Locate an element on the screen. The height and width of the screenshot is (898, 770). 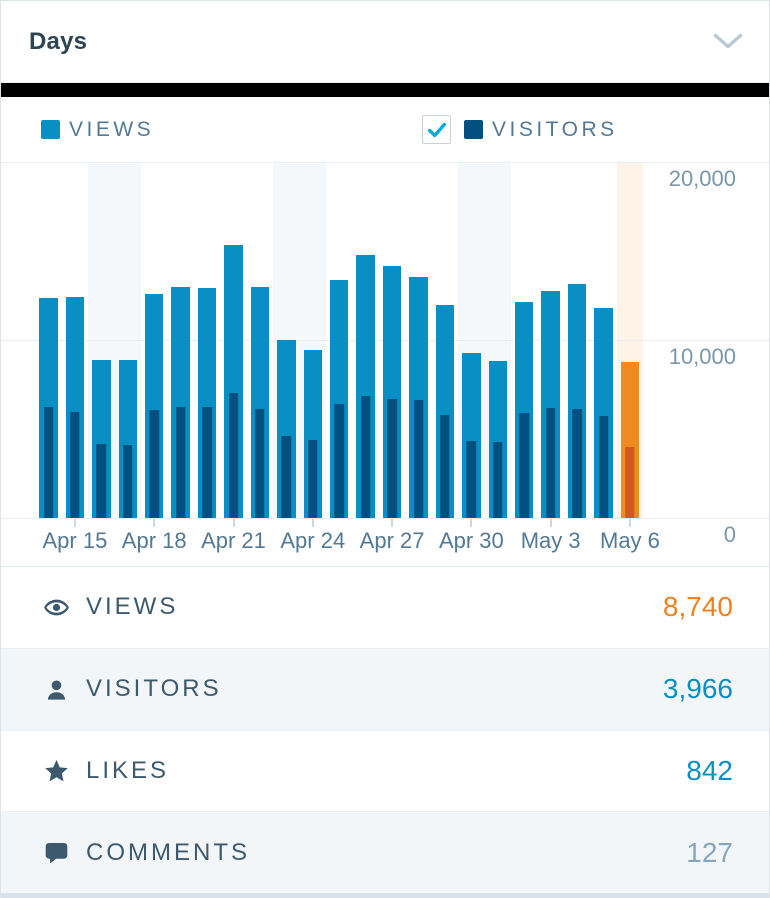
legend-item-visitors: VISITORS is located at coordinates (520, 129).